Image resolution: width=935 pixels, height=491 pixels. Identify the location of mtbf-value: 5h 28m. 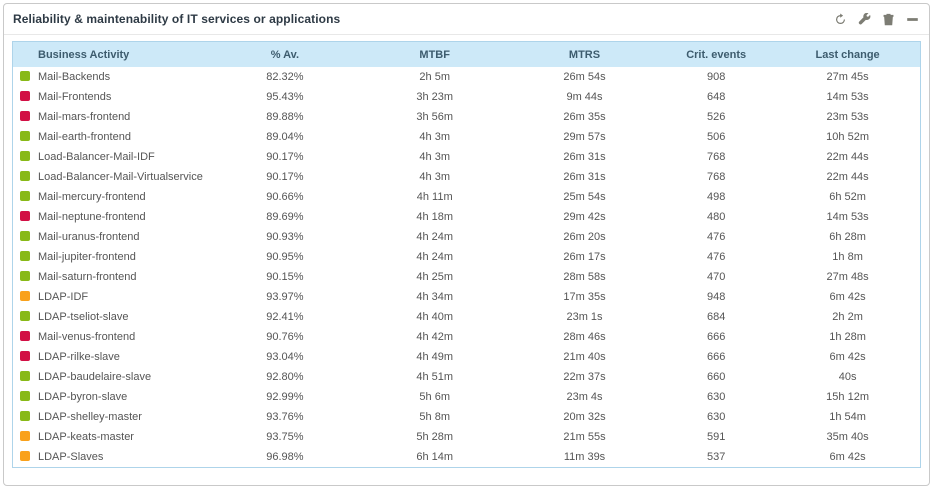
(434, 437).